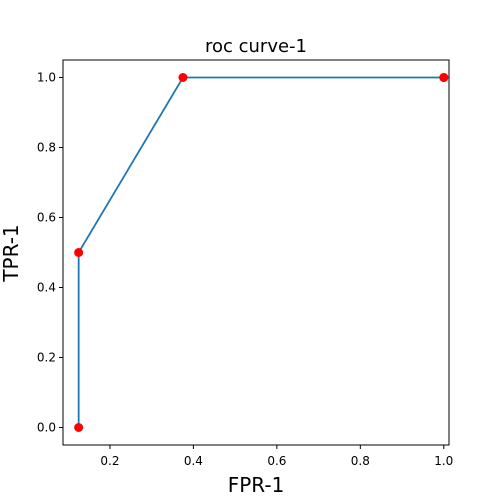 Image resolution: width=500 pixels, height=500 pixels. Describe the element at coordinates (443, 461) in the screenshot. I see `x-tick-label: 1.0` at that location.